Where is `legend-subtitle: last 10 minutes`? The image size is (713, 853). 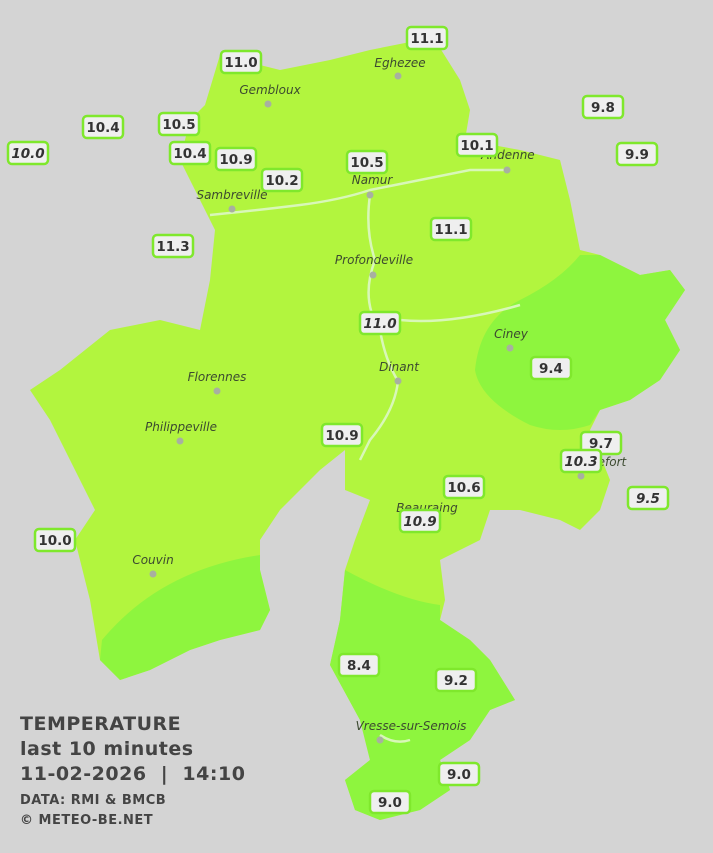 legend-subtitle: last 10 minutes is located at coordinates (107, 749).